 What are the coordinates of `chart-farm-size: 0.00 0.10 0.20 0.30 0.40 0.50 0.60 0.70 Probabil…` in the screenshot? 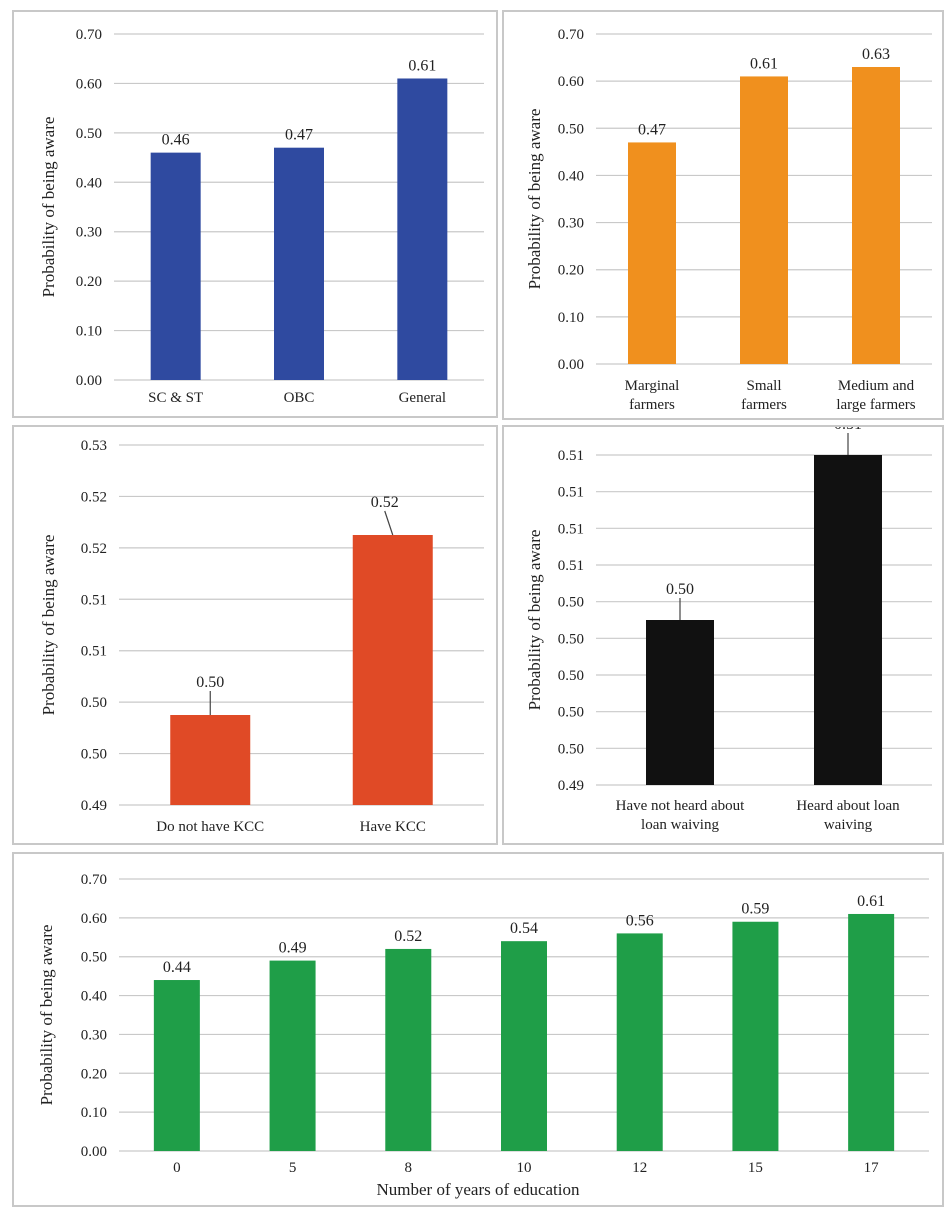 It's located at (728, 220).